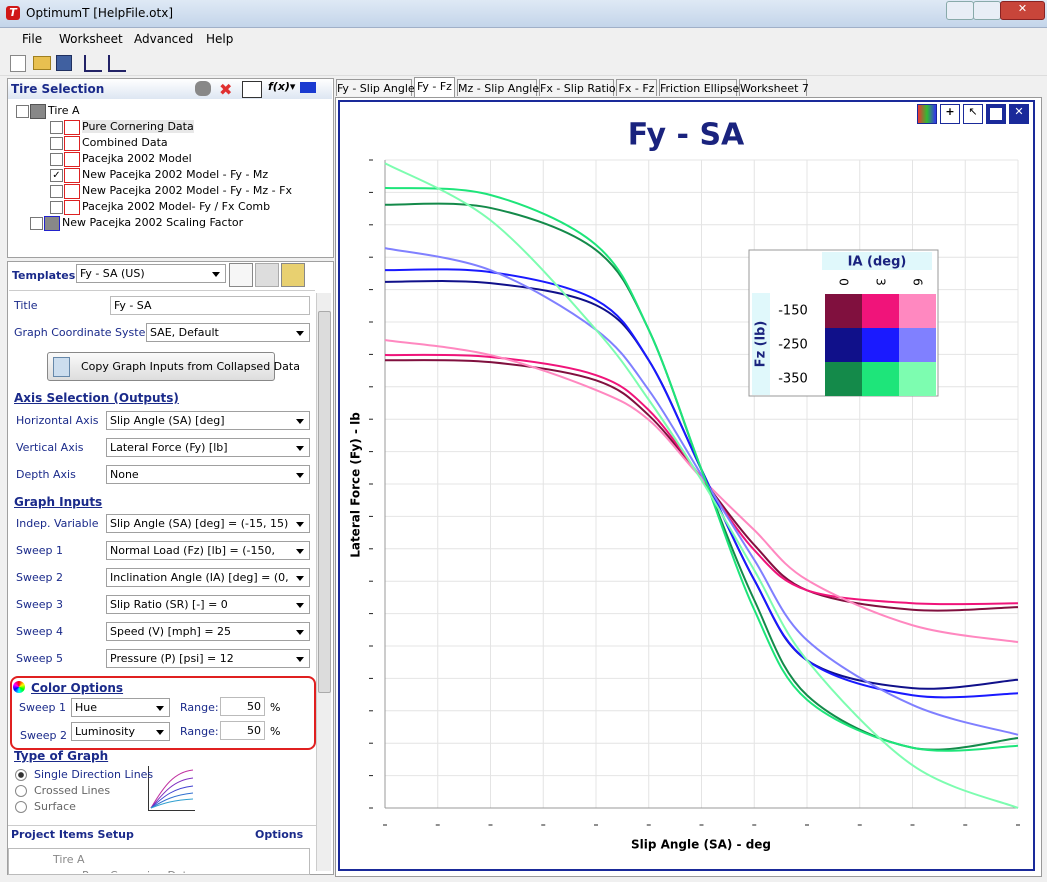  Describe the element at coordinates (917, 379) in the screenshot. I see `legend-swatch` at that location.